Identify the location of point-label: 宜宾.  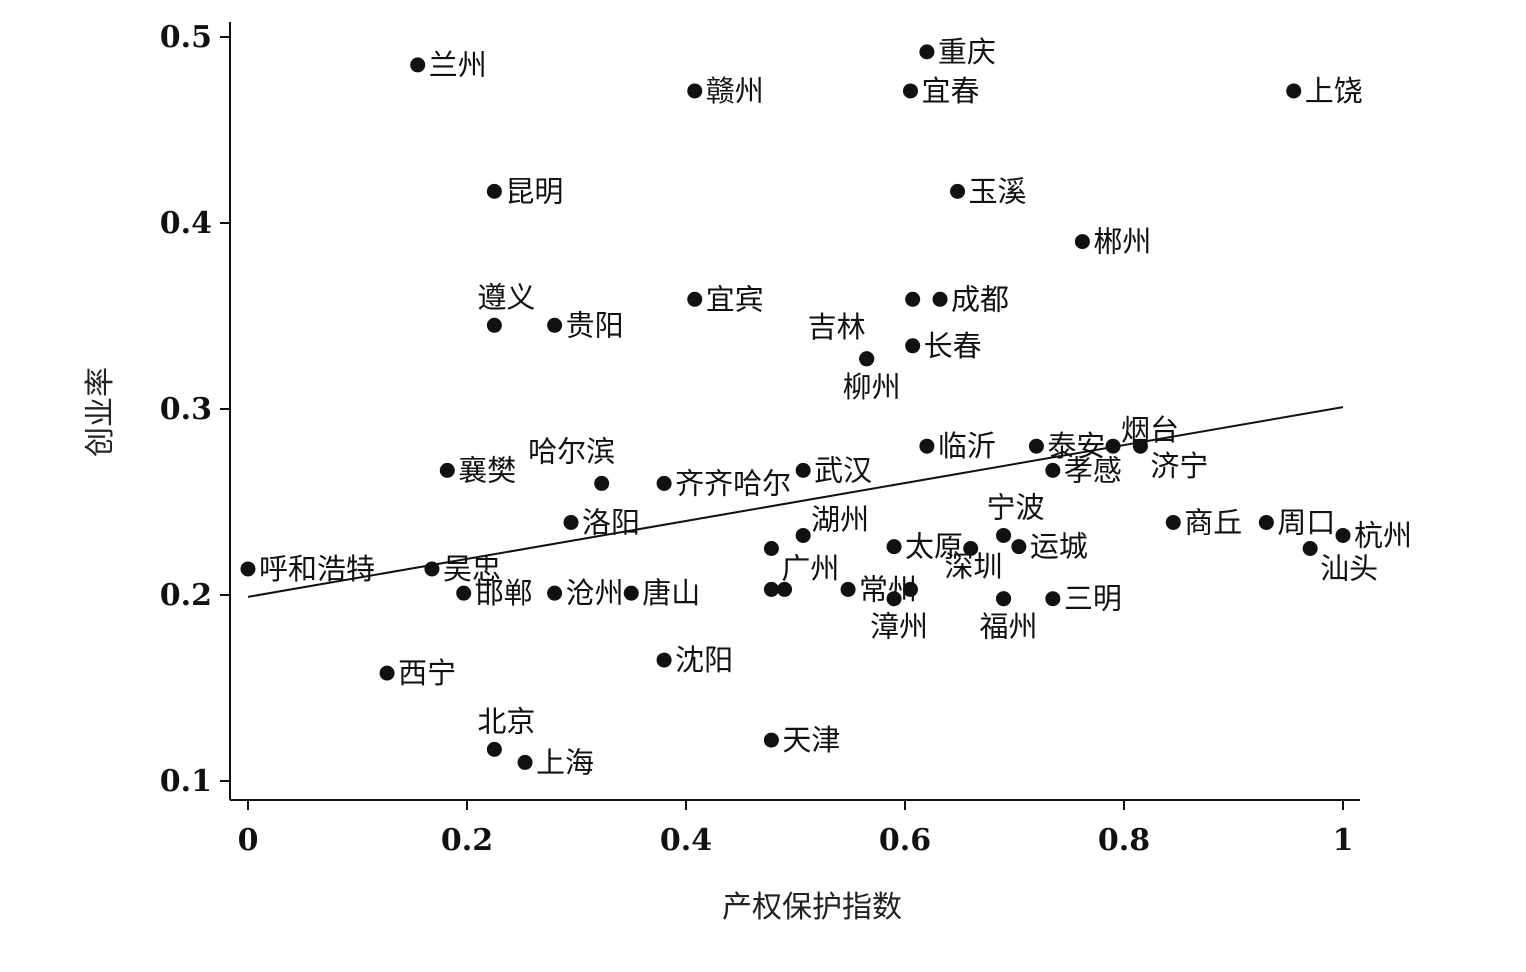
(735, 299).